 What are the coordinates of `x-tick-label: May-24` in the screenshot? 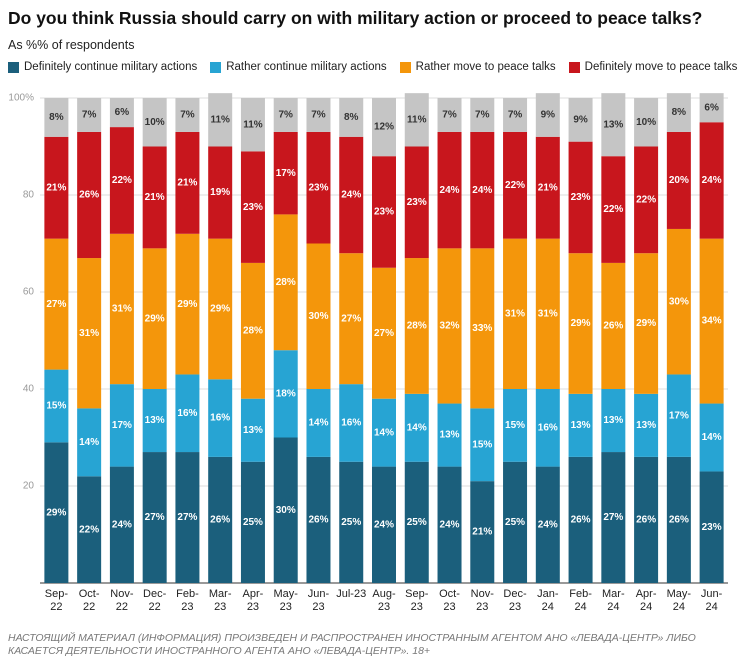 It's located at (679, 600).